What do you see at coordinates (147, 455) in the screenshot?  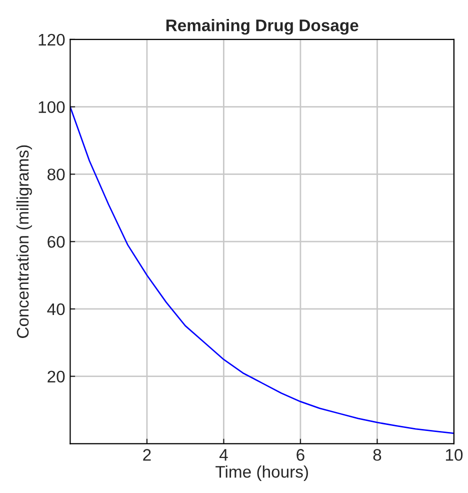 I see `x-tick-label: 2` at bounding box center [147, 455].